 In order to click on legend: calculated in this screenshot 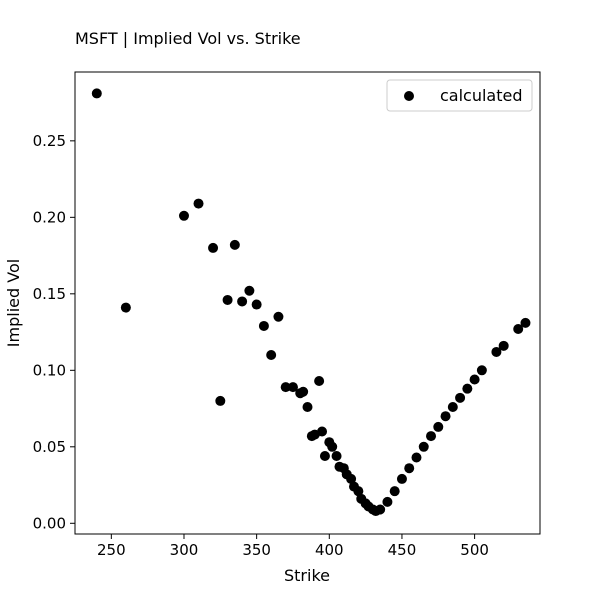, I will do `click(459, 95)`.